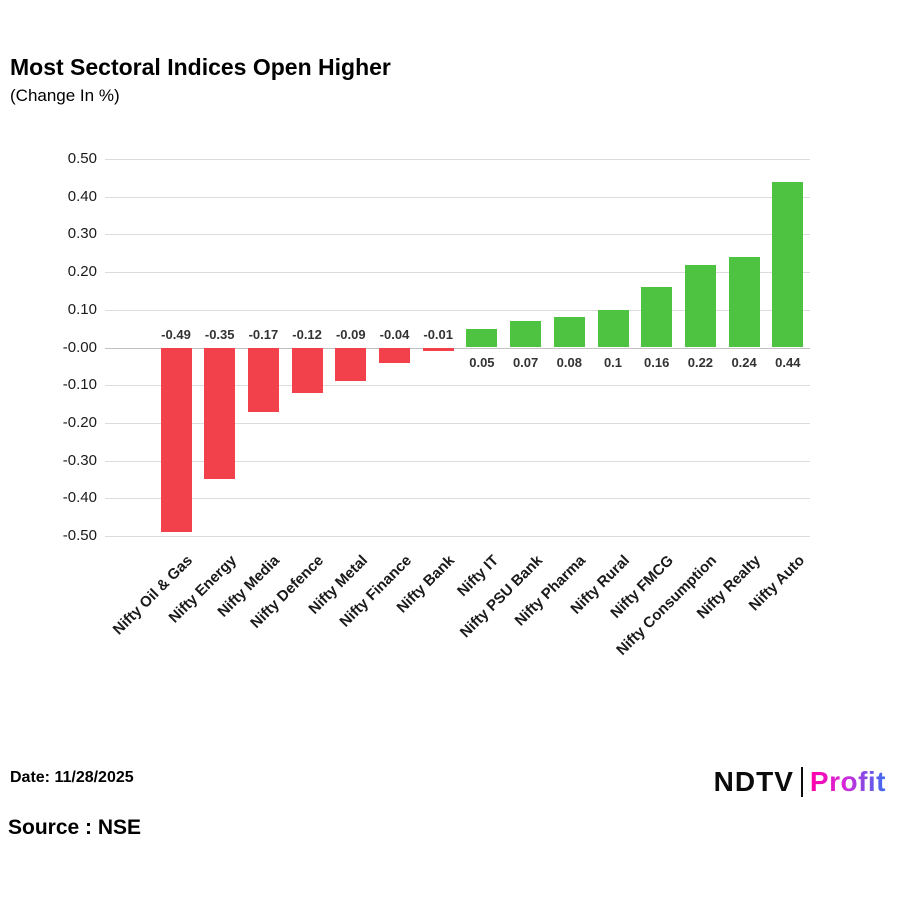 Image resolution: width=900 pixels, height=900 pixels. I want to click on bar-value-label: -0.17, so click(263, 334).